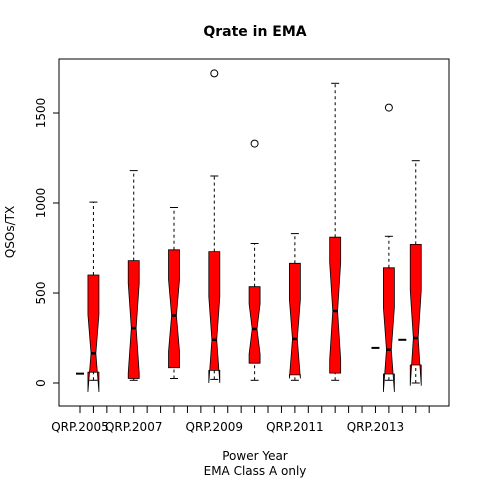  Describe the element at coordinates (41, 383) in the screenshot. I see `y-tick-label: 0` at that location.